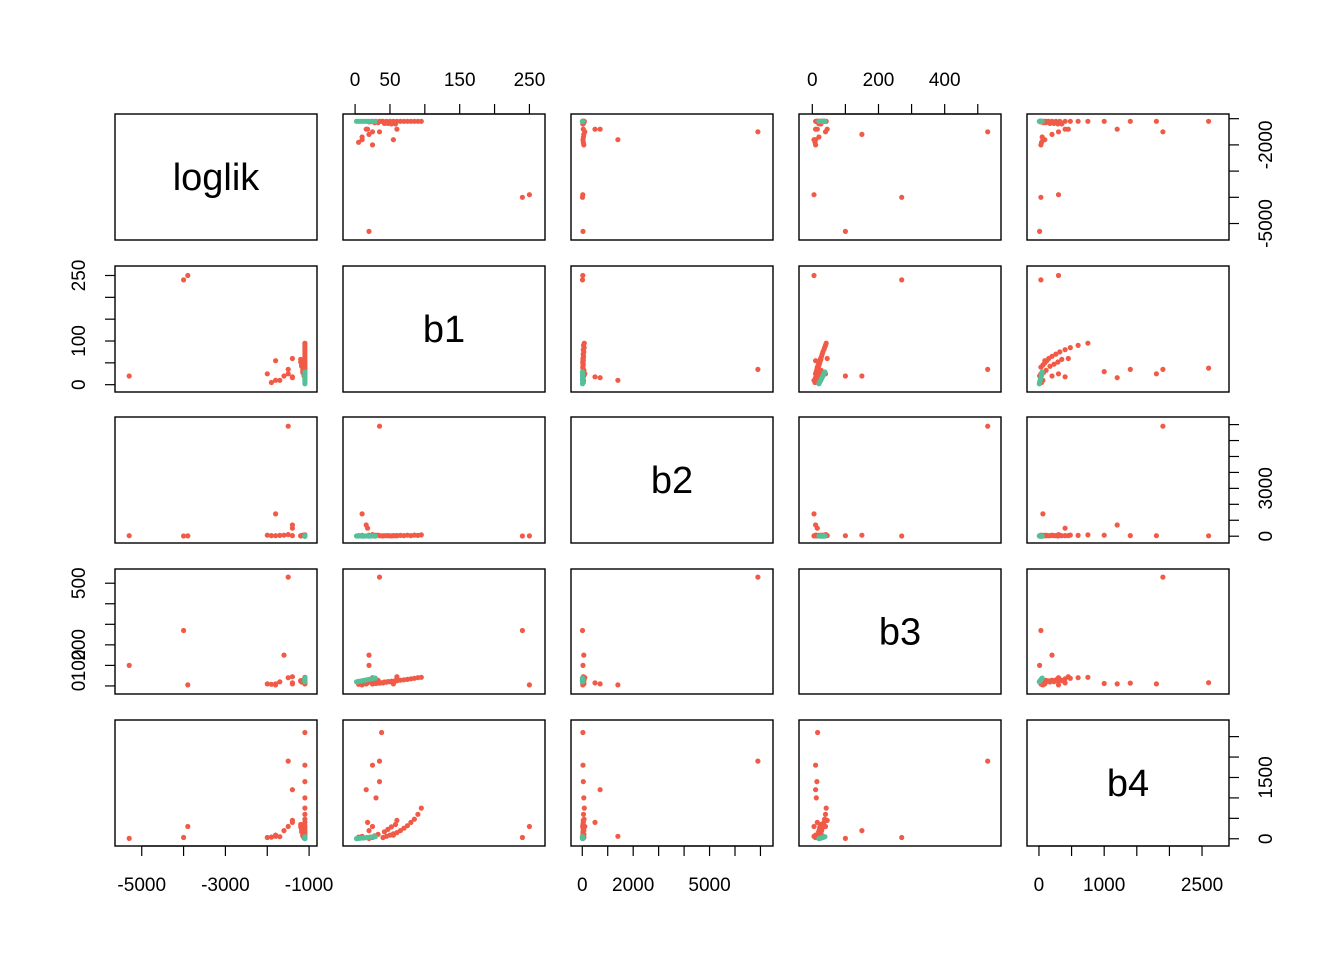 This screenshot has height=960, width=1344. Describe the element at coordinates (672, 783) in the screenshot. I see `panel-b4-vs-b2` at that location.